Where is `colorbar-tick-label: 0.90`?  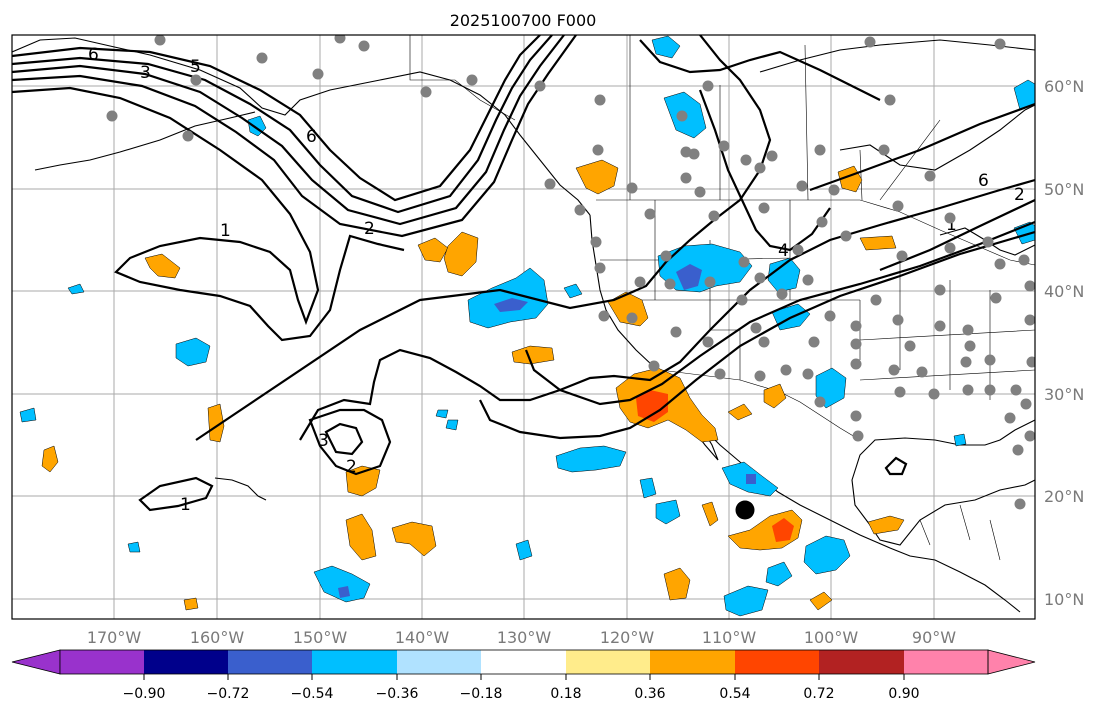
colorbar-tick-label: 0.90 is located at coordinates (903, 694).